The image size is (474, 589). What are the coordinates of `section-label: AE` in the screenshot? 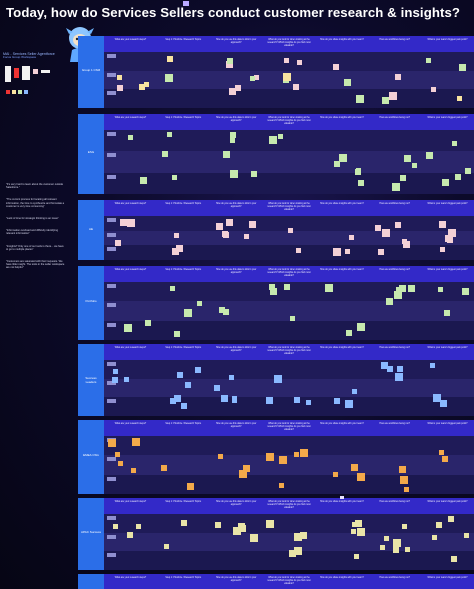 It's located at (91, 230).